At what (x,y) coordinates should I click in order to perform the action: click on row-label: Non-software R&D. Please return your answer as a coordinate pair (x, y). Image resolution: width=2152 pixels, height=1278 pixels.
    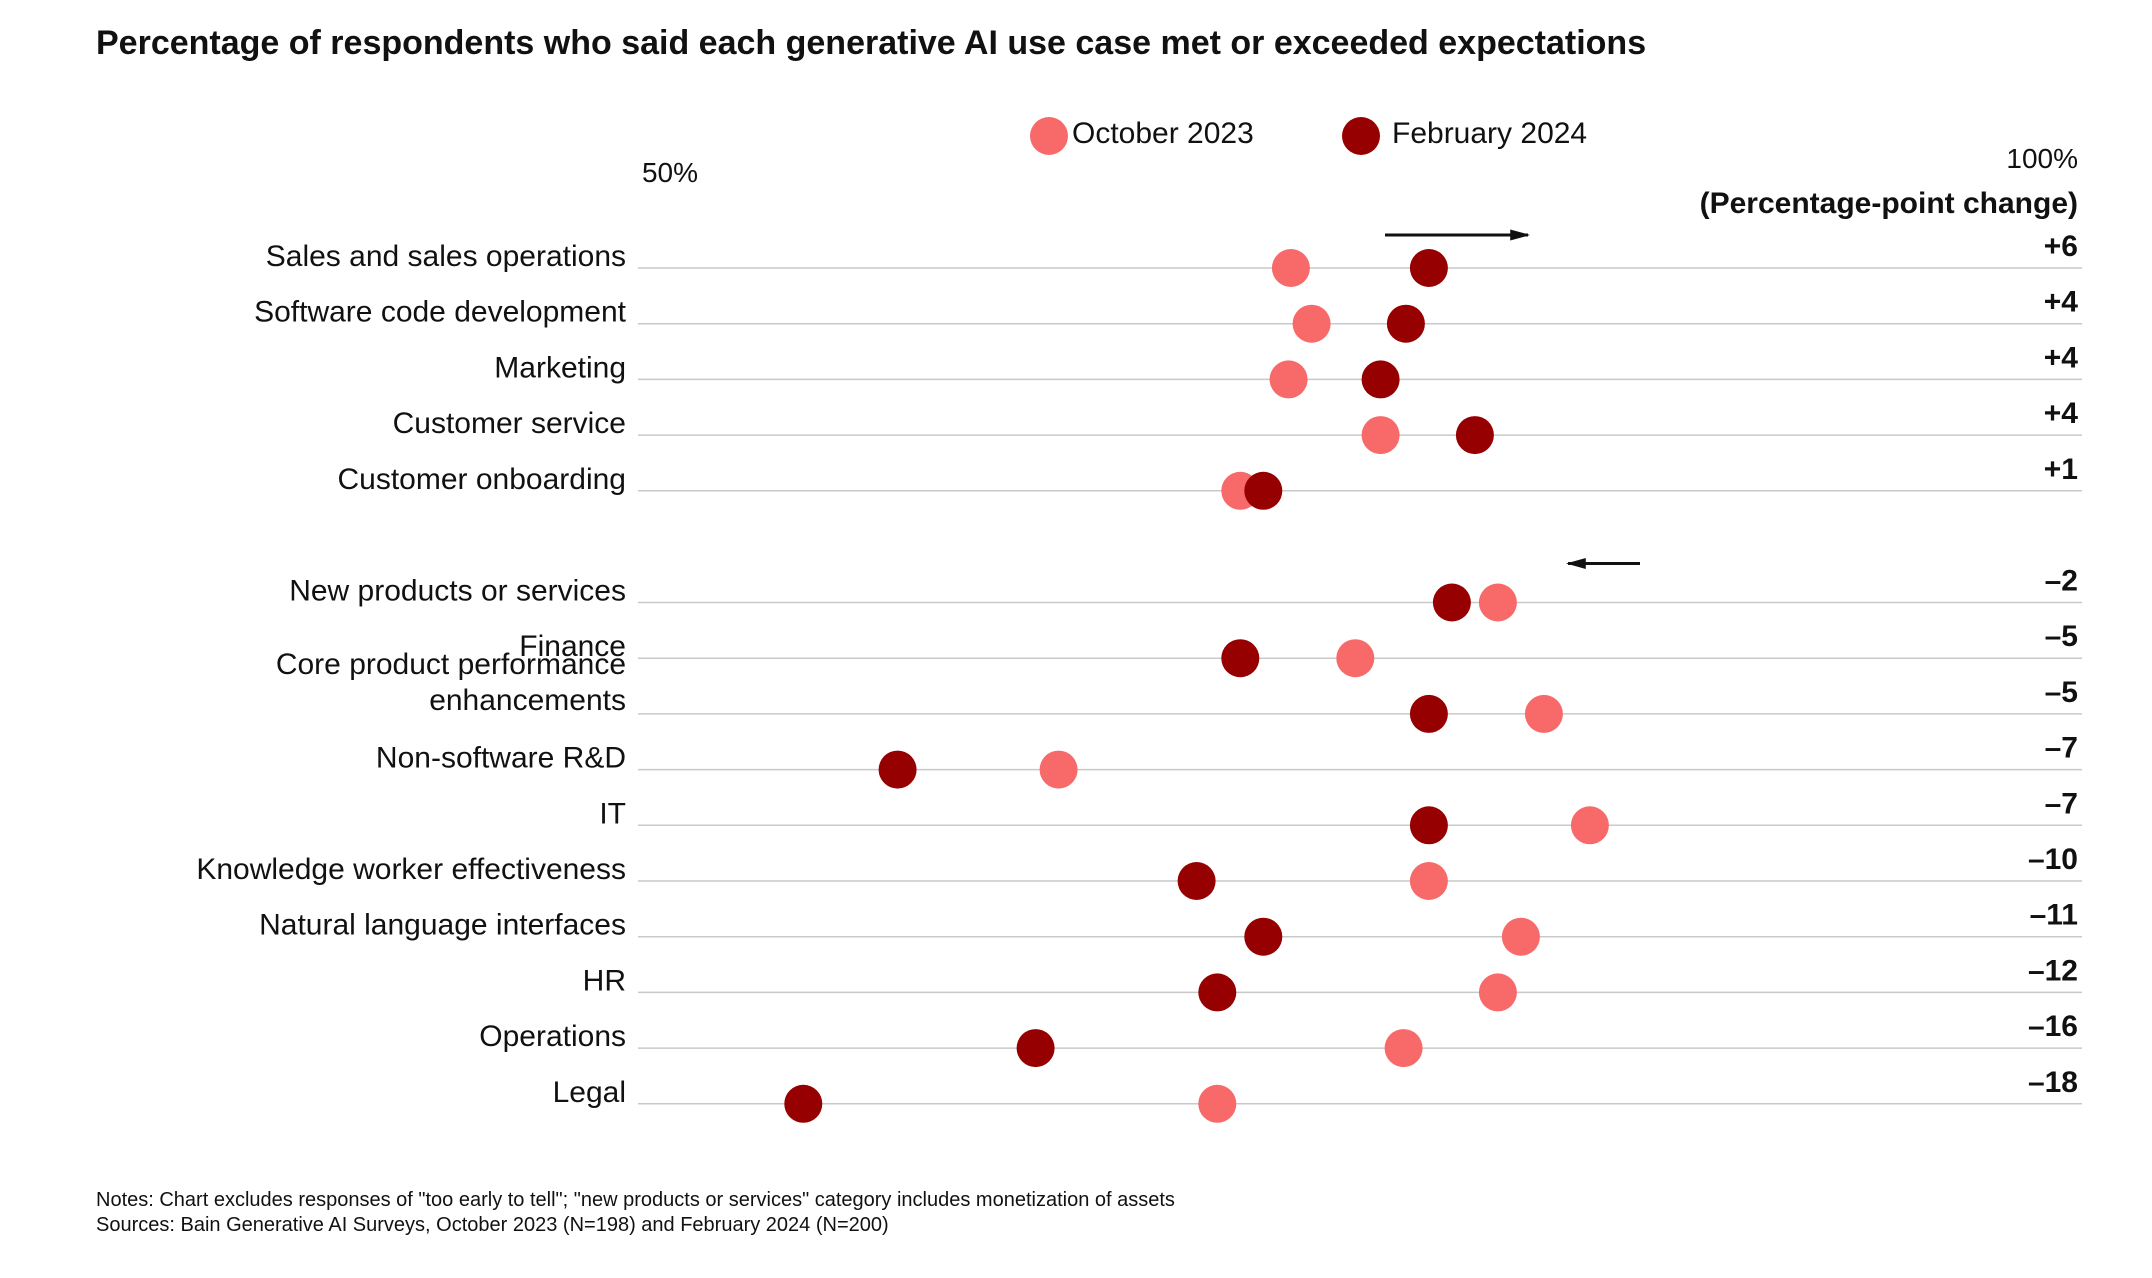
    Looking at the image, I should click on (501, 758).